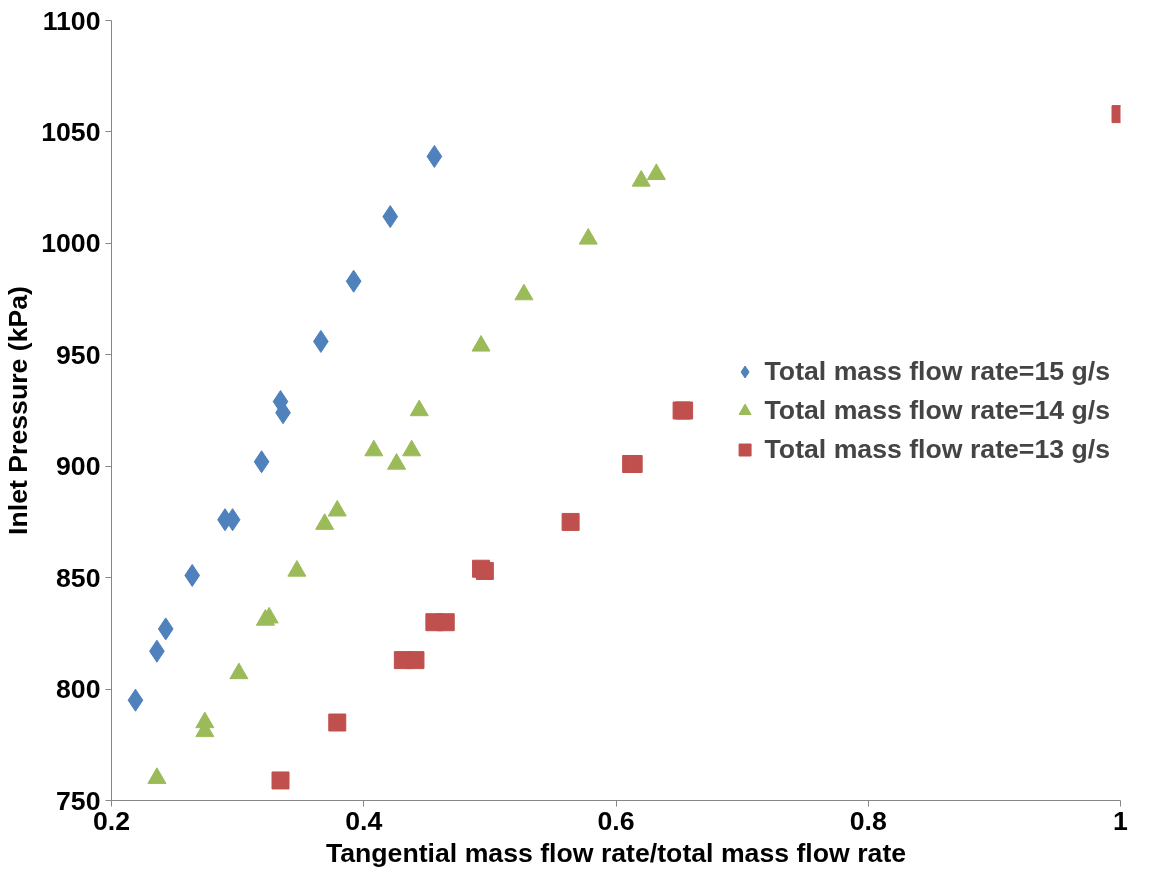 This screenshot has height=873, width=1153. What do you see at coordinates (937, 410) in the screenshot?
I see `legend-label: Total mass flow rate=14 g/s` at bounding box center [937, 410].